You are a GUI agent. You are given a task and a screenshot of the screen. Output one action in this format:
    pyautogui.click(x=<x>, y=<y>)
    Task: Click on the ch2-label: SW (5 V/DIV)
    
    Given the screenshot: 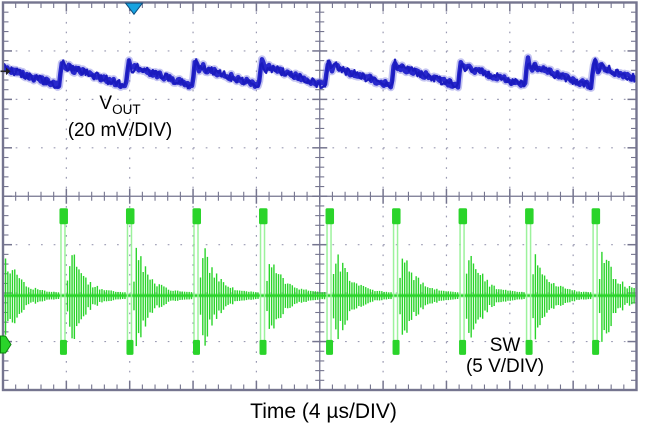 What is the action you would take?
    pyautogui.click(x=505, y=356)
    